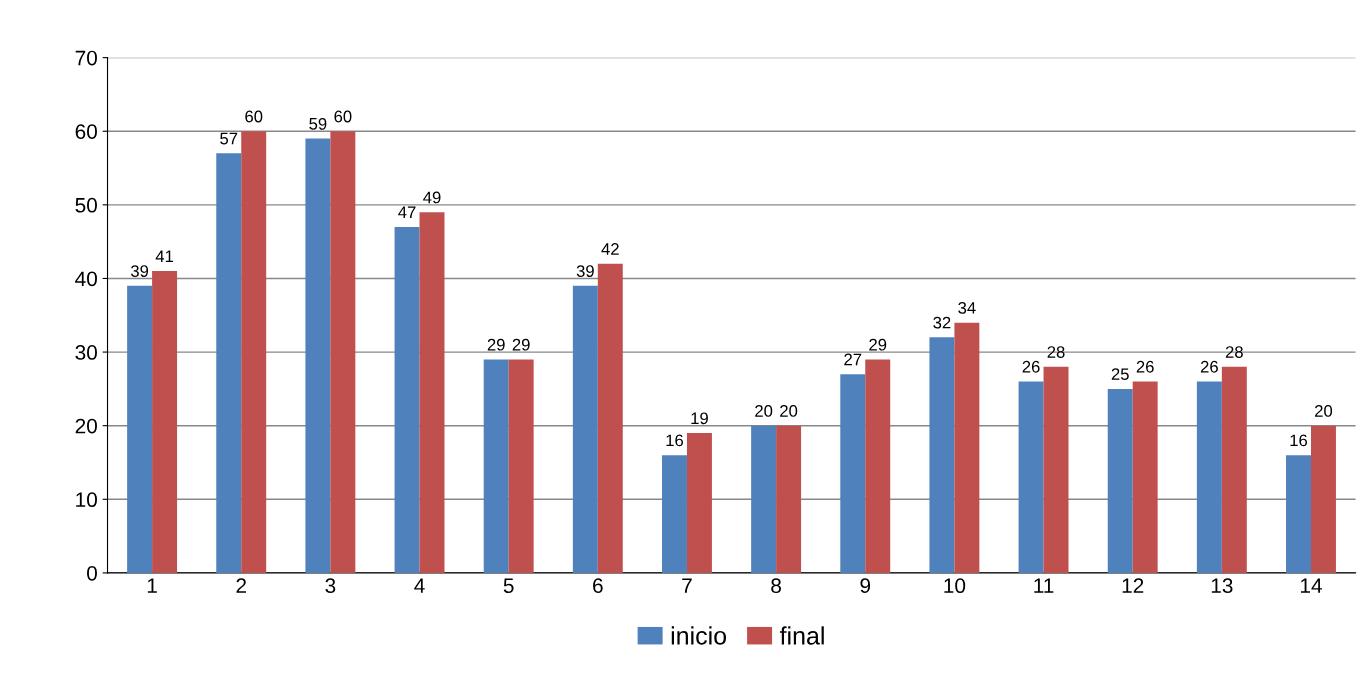 The height and width of the screenshot is (678, 1361). I want to click on data-label: 32, so click(942, 322).